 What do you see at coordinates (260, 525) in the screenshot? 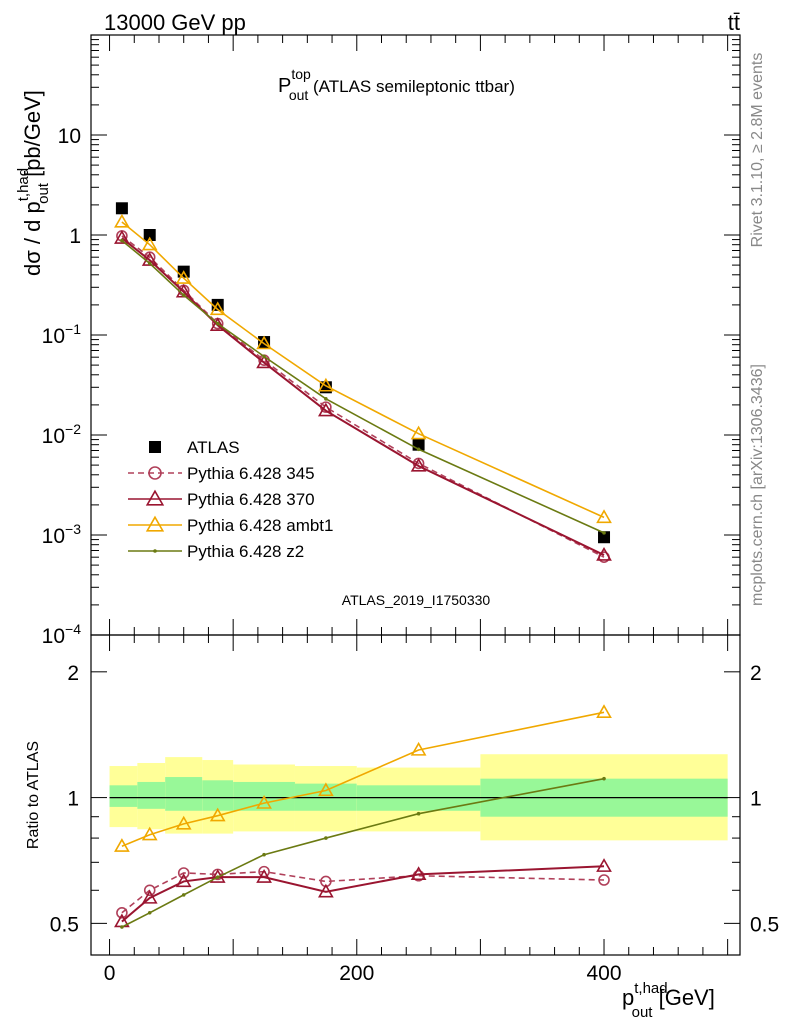
I see `legend-label-pythia-6-428-ambt1: Pythia 6.428 ambt1` at bounding box center [260, 525].